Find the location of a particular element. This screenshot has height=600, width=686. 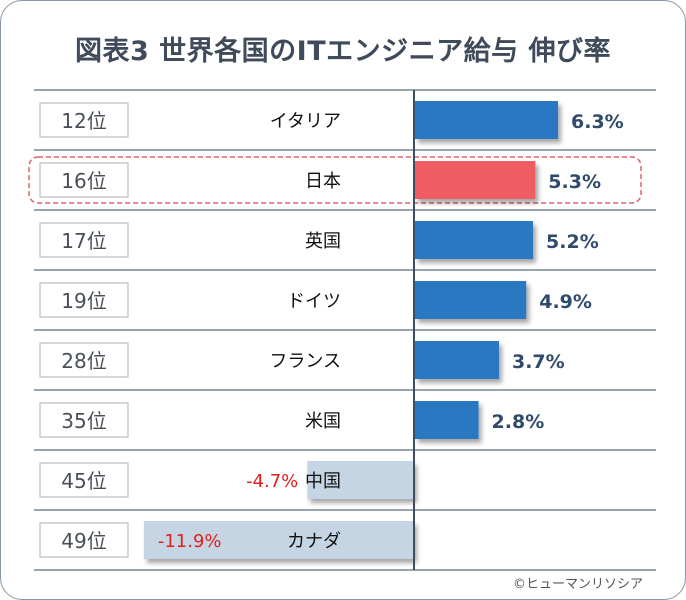

chart-title: 図表3 世界各国のITエンジニア給与 伸び率 is located at coordinates (343, 51).